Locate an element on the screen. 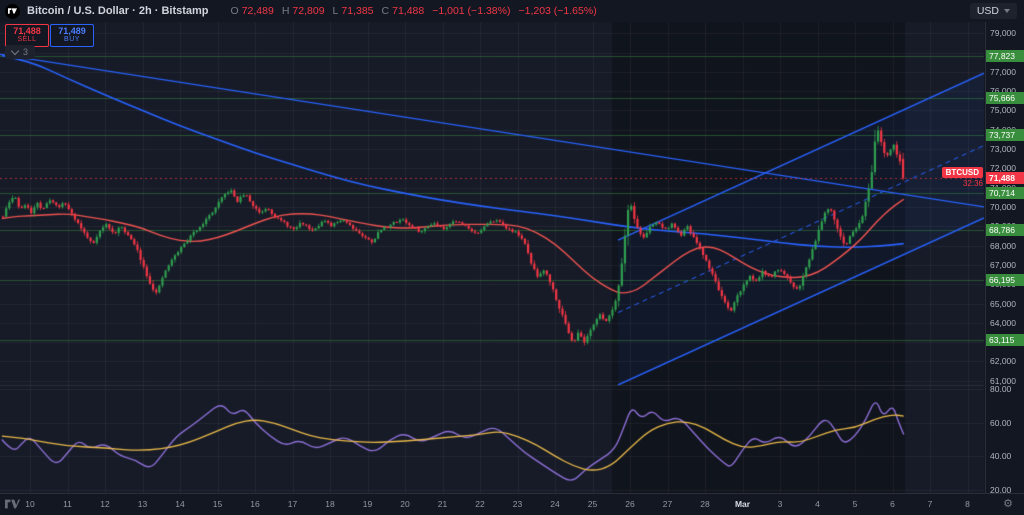 This screenshot has height=515, width=1024. time-label: 28 is located at coordinates (705, 504).